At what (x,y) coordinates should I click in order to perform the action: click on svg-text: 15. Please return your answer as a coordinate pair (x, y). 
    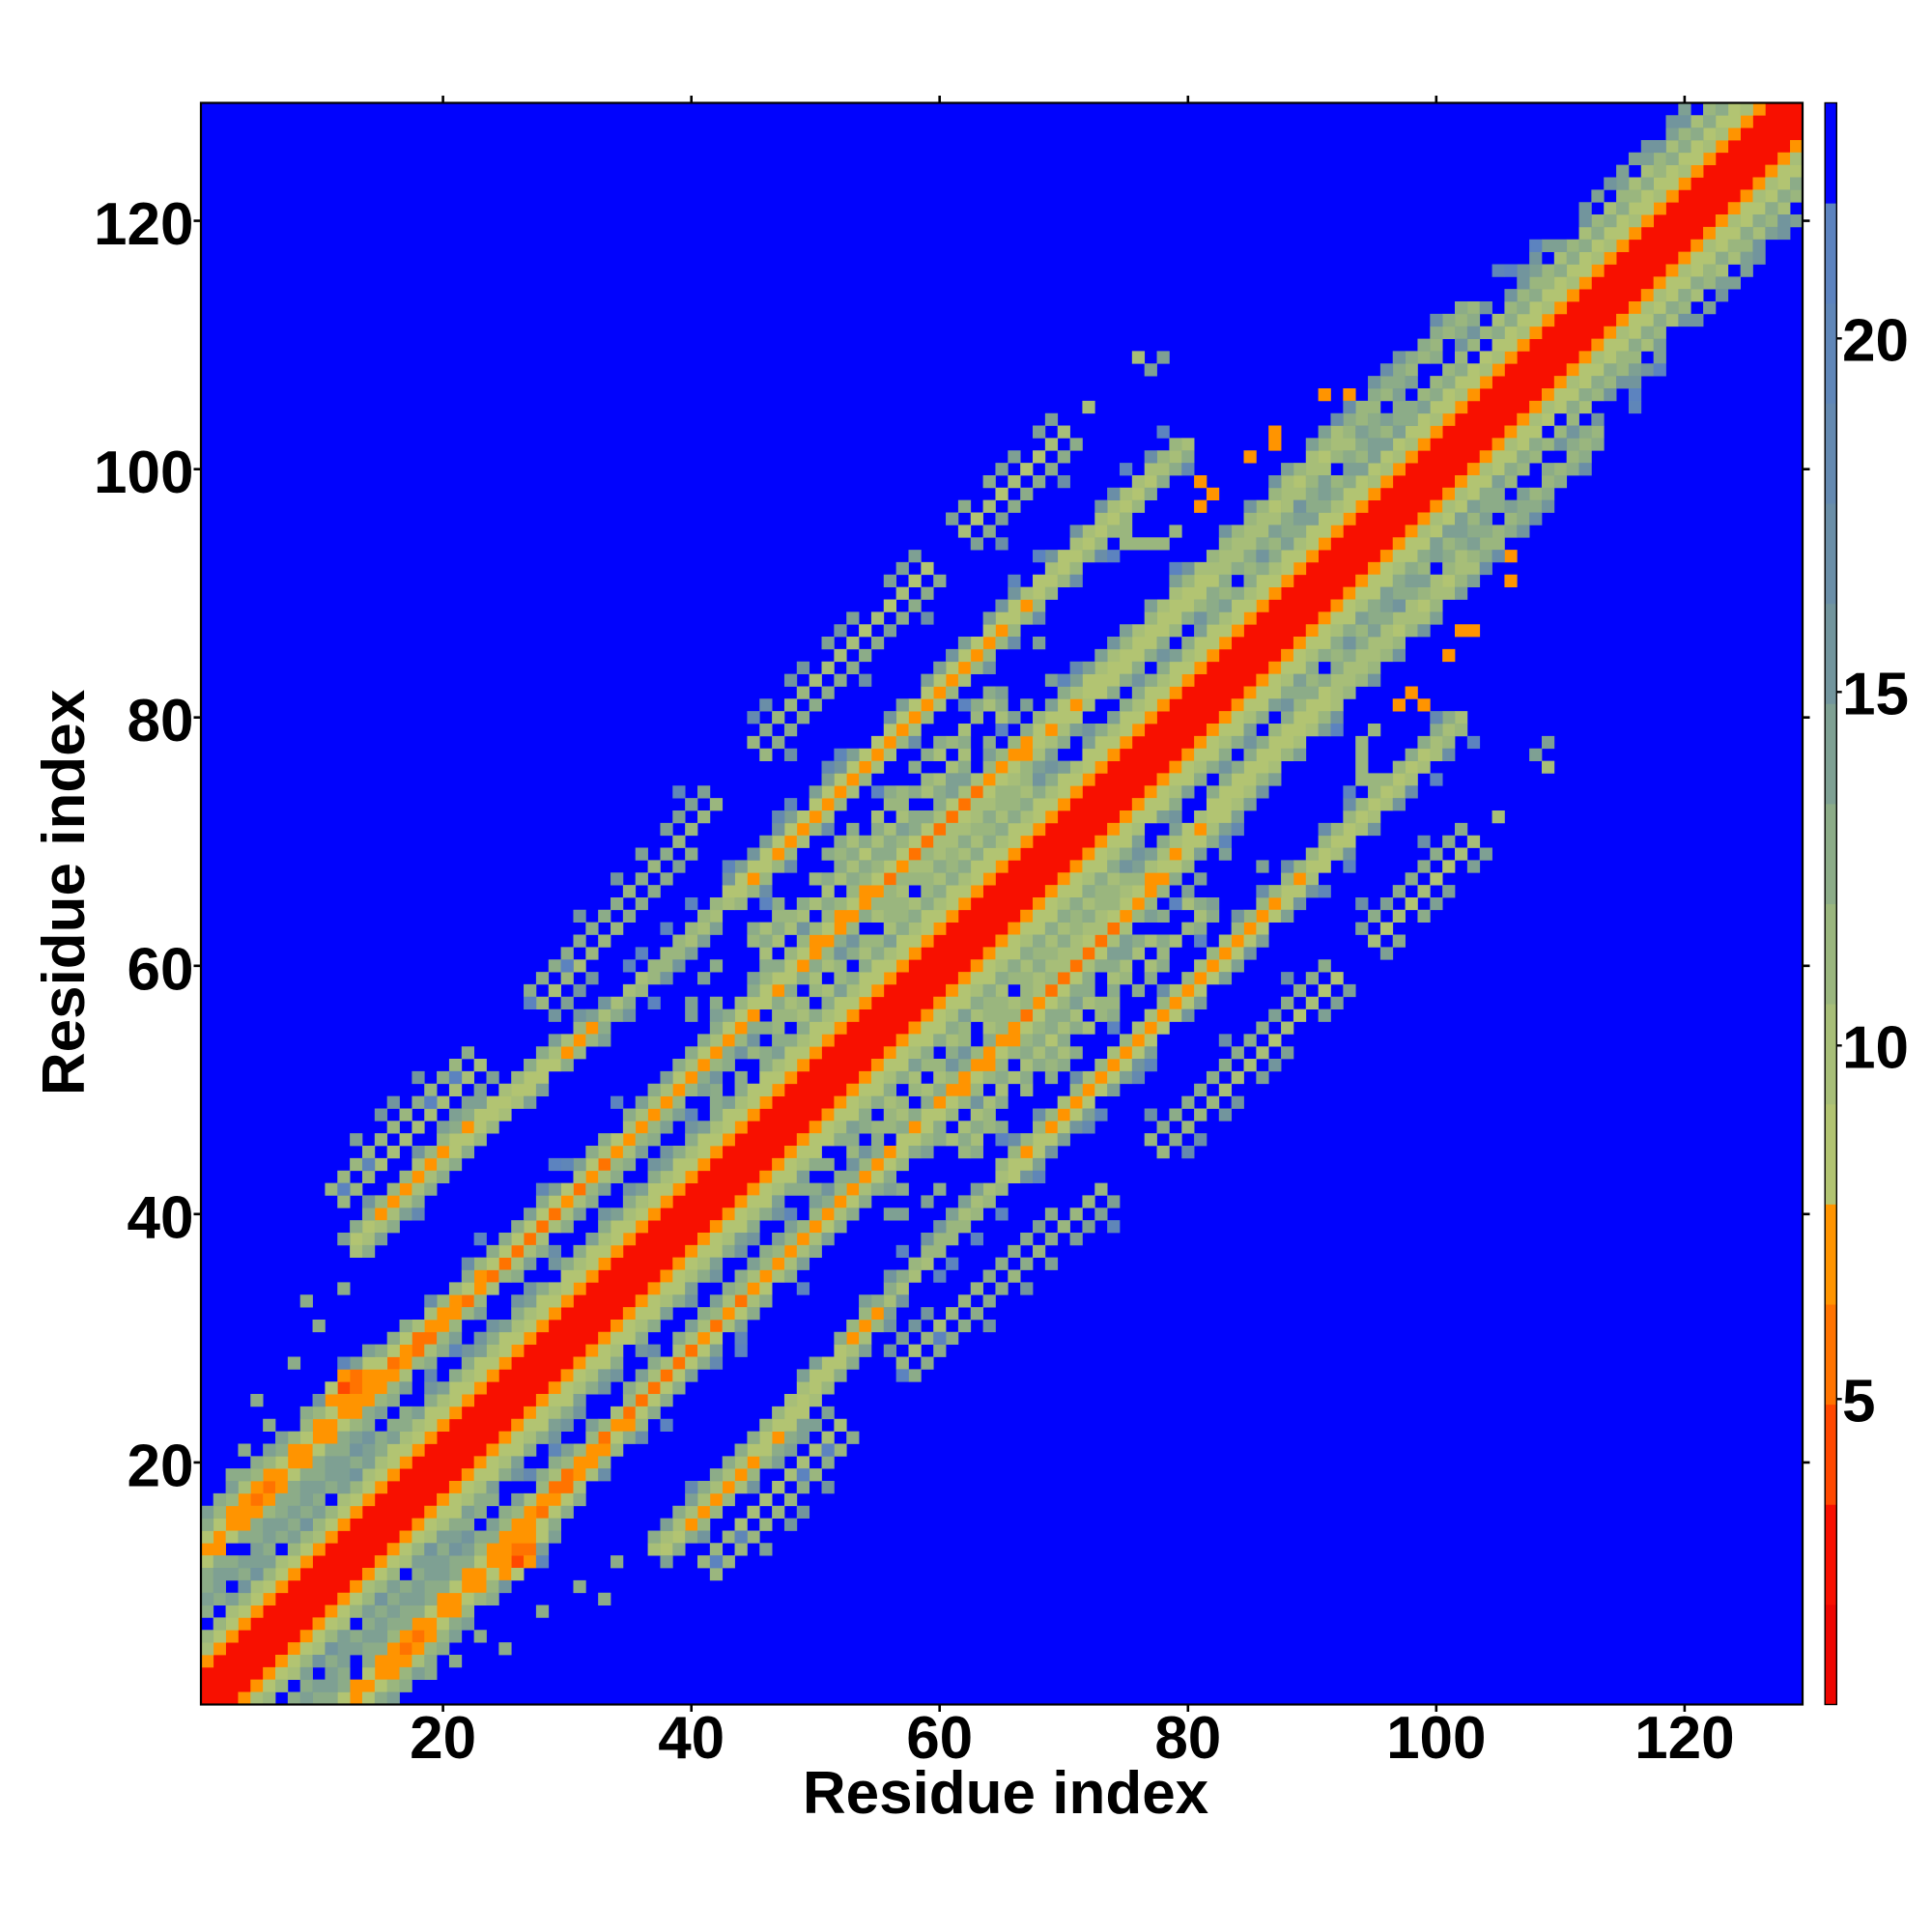
    Looking at the image, I should click on (1875, 694).